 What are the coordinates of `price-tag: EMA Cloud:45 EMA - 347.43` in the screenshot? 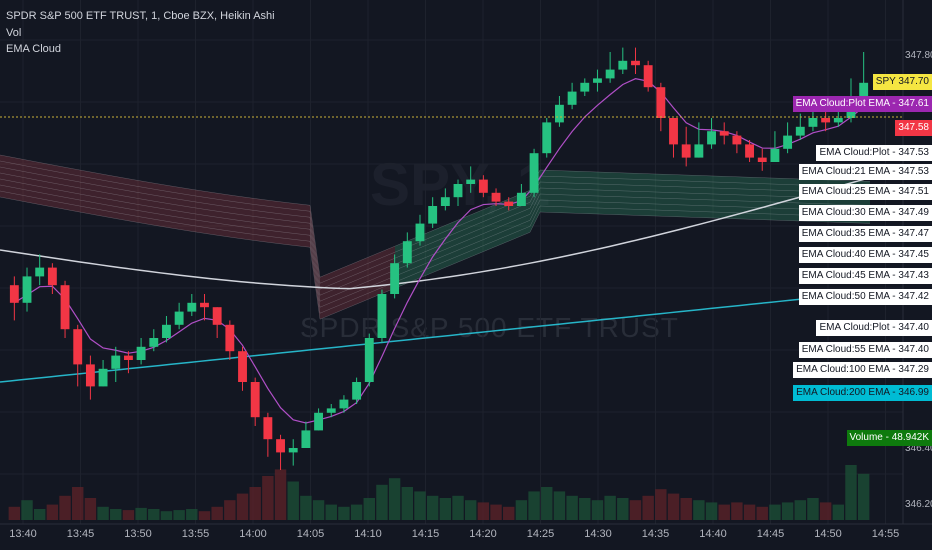 It's located at (865, 276).